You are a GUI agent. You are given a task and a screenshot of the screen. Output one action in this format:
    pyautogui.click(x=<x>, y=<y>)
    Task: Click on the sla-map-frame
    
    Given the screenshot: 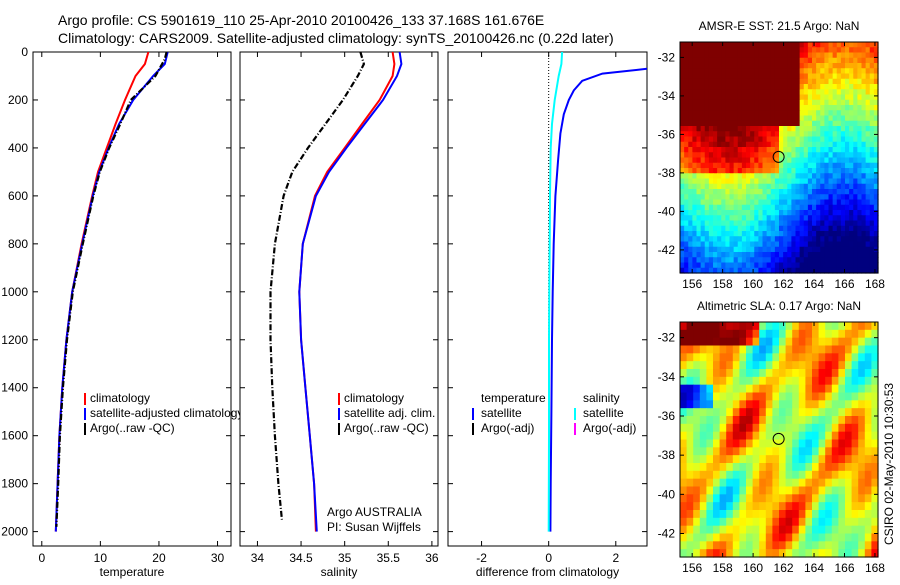 What is the action you would take?
    pyautogui.click(x=779, y=439)
    